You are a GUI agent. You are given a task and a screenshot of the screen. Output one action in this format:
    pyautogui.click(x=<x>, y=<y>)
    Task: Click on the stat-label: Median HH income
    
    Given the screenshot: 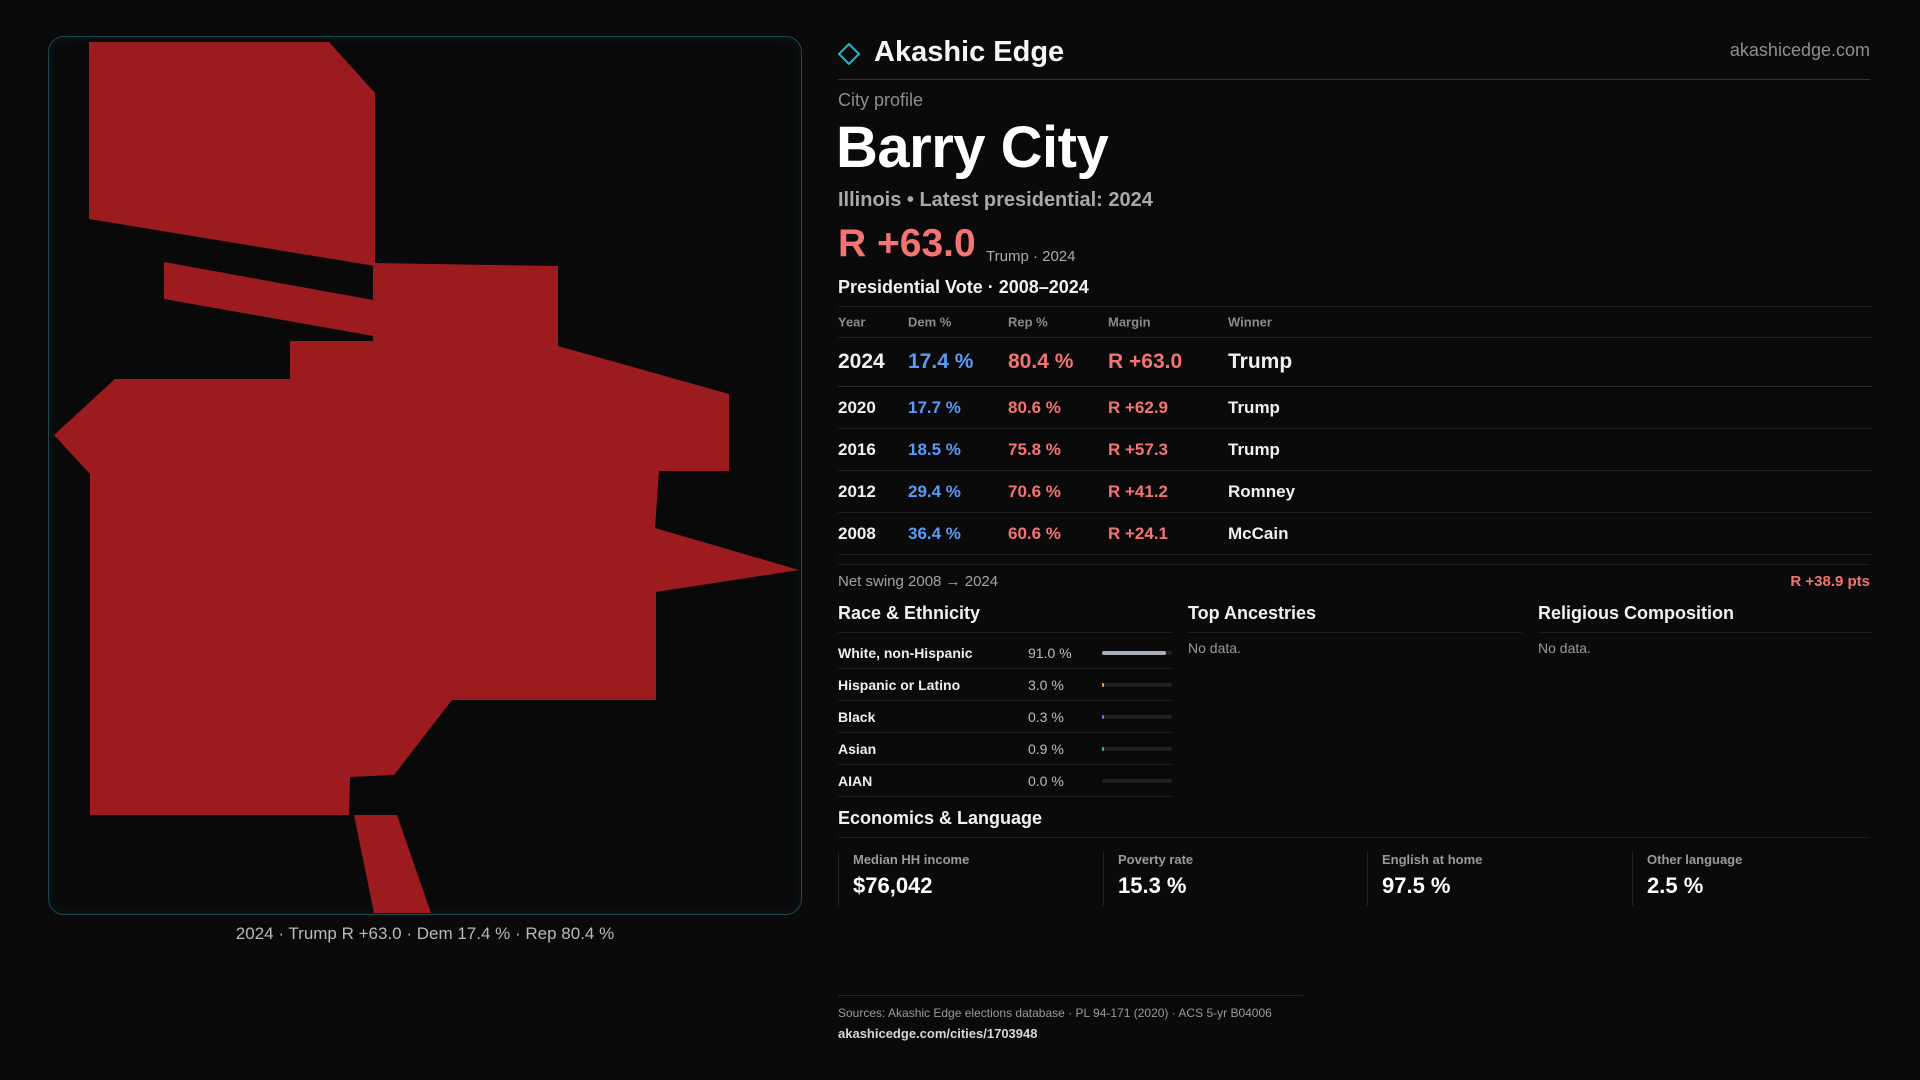 What is the action you would take?
    pyautogui.click(x=911, y=859)
    